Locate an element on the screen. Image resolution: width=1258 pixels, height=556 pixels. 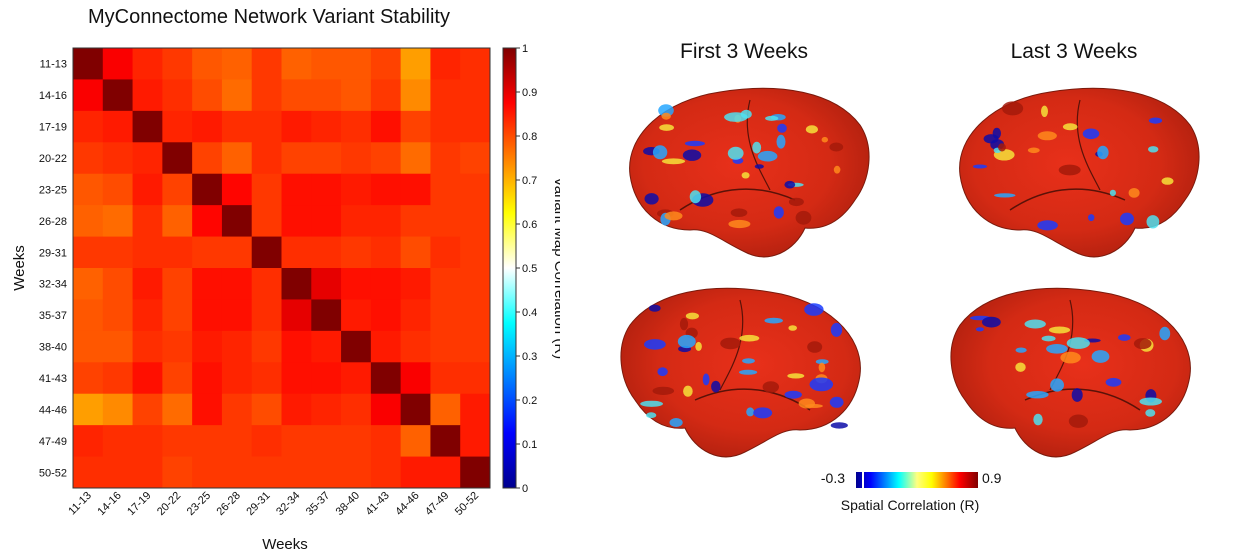
colorbar-tick-label: 0.2 is located at coordinates (529, 401).